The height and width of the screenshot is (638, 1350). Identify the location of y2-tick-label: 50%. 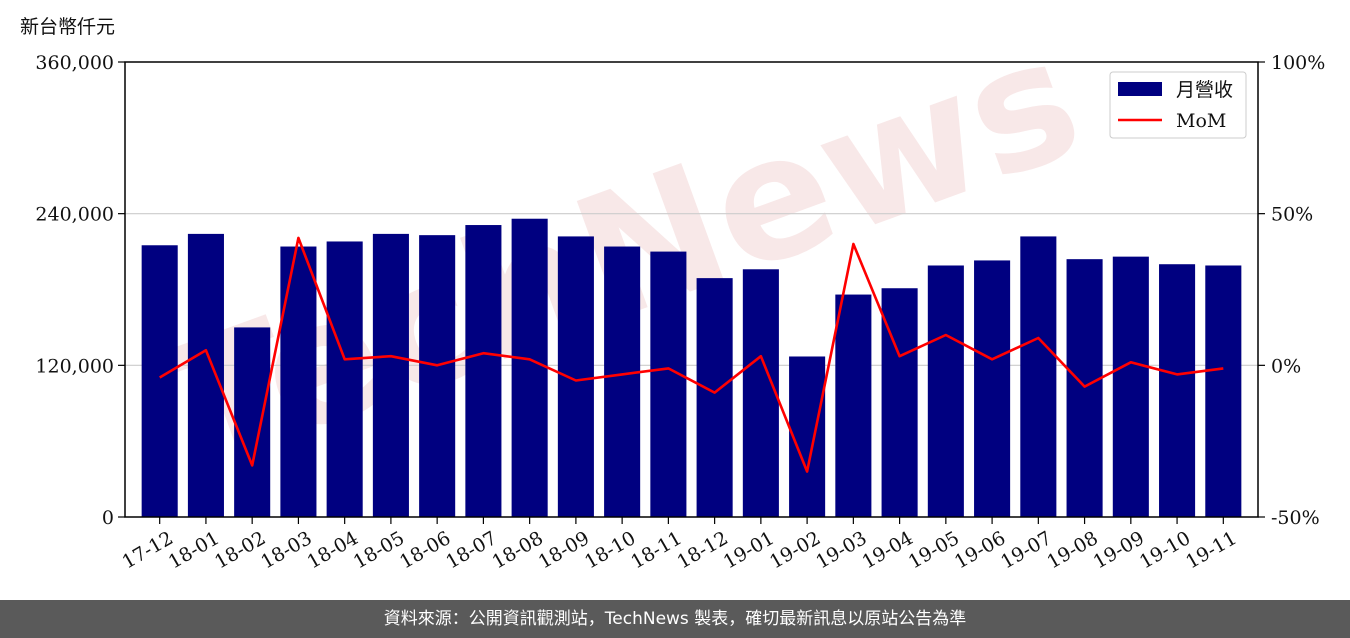
(1292, 215).